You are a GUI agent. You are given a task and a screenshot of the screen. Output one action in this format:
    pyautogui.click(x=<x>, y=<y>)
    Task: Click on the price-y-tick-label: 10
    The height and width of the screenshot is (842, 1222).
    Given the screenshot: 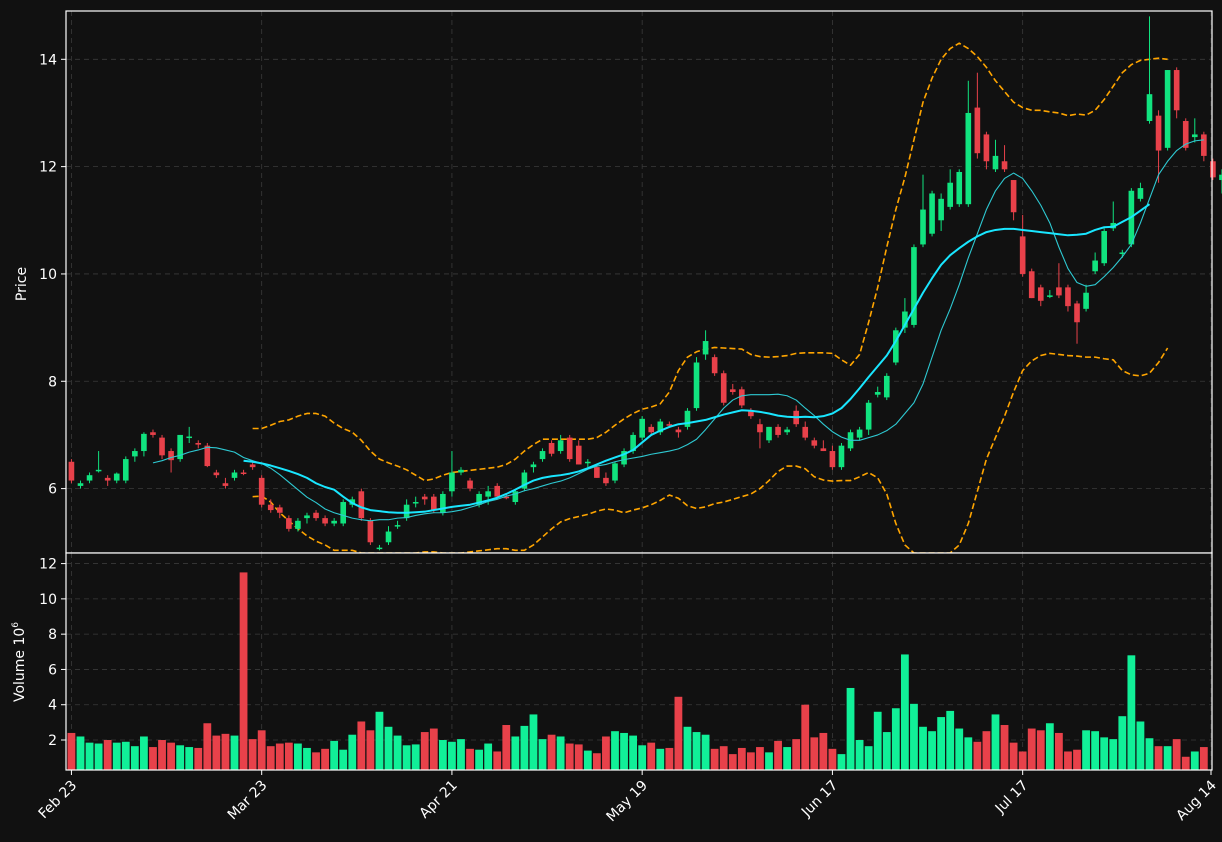 What is the action you would take?
    pyautogui.click(x=48, y=275)
    